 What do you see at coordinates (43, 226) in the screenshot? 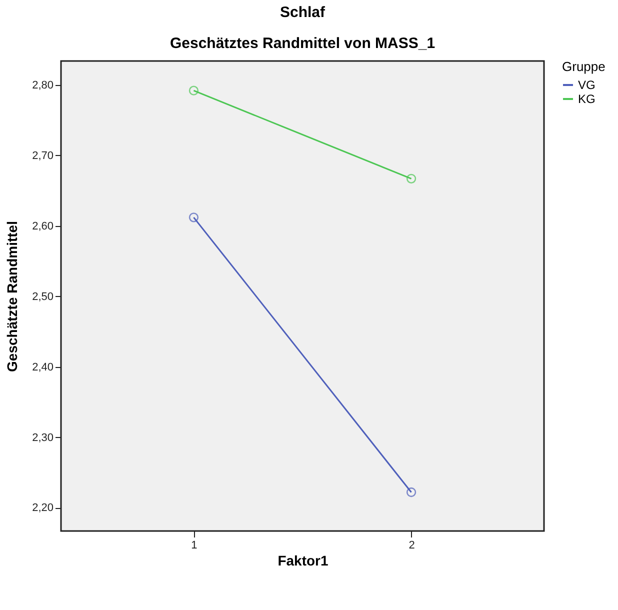
I see `y-tick-label: 2,60` at bounding box center [43, 226].